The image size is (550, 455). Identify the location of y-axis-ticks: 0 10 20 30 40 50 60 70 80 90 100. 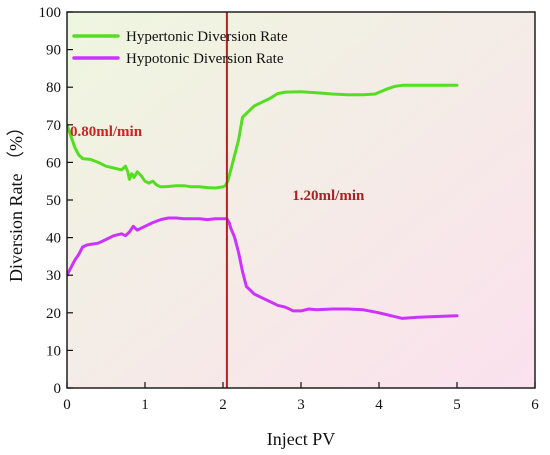
(56, 201).